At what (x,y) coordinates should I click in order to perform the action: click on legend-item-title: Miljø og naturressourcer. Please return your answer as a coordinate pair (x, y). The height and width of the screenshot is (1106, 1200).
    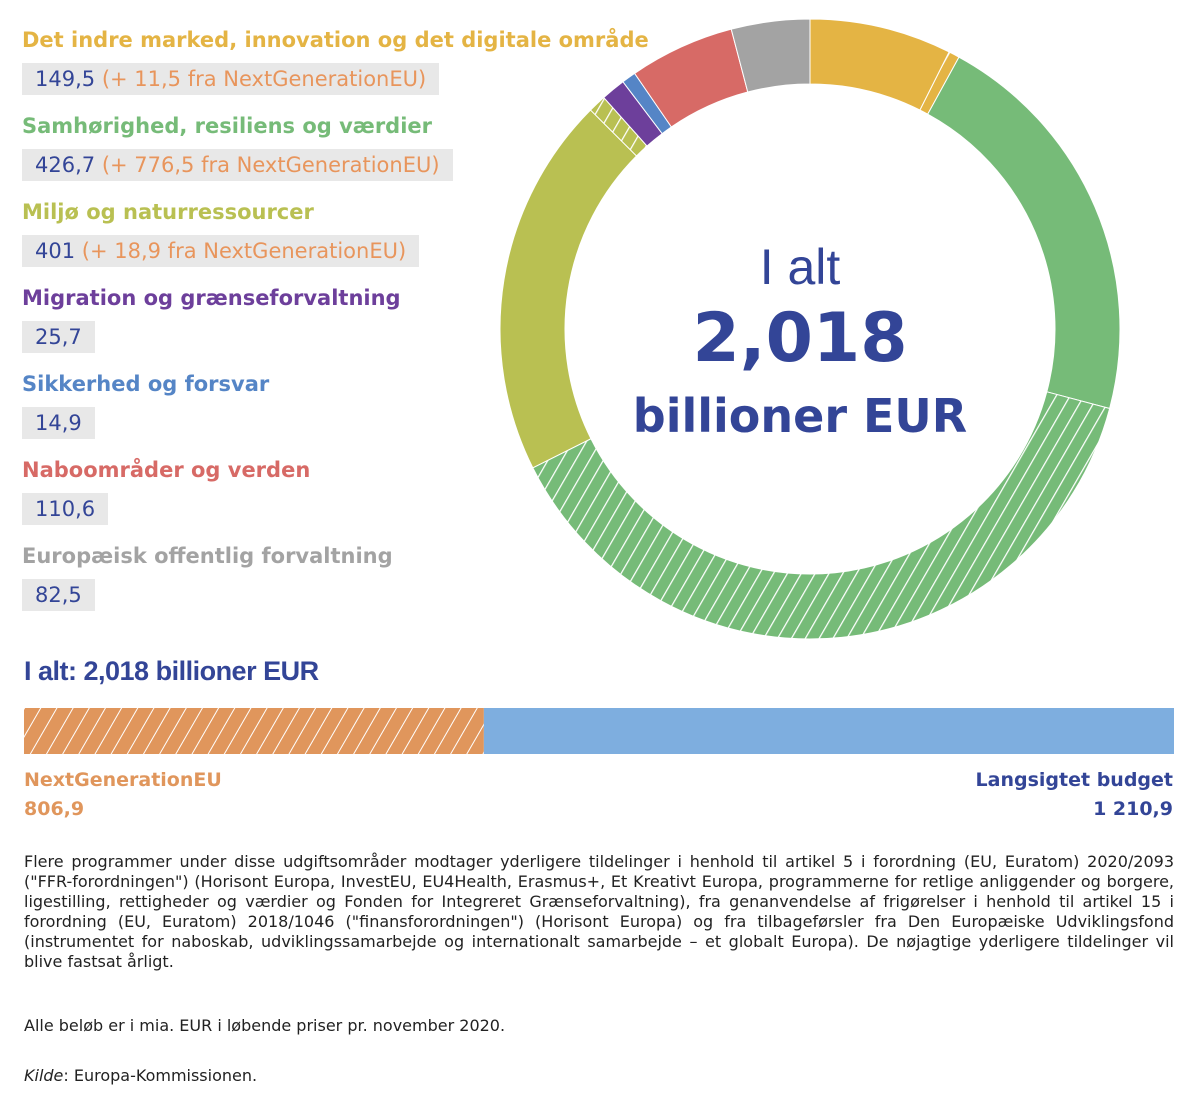
    Looking at the image, I should click on (168, 212).